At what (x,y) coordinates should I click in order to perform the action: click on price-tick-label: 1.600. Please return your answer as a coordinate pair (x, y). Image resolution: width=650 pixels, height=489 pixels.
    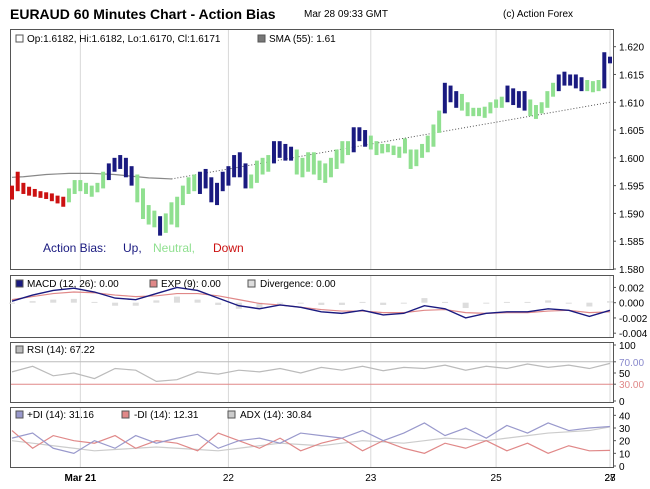
    Looking at the image, I should click on (631, 159).